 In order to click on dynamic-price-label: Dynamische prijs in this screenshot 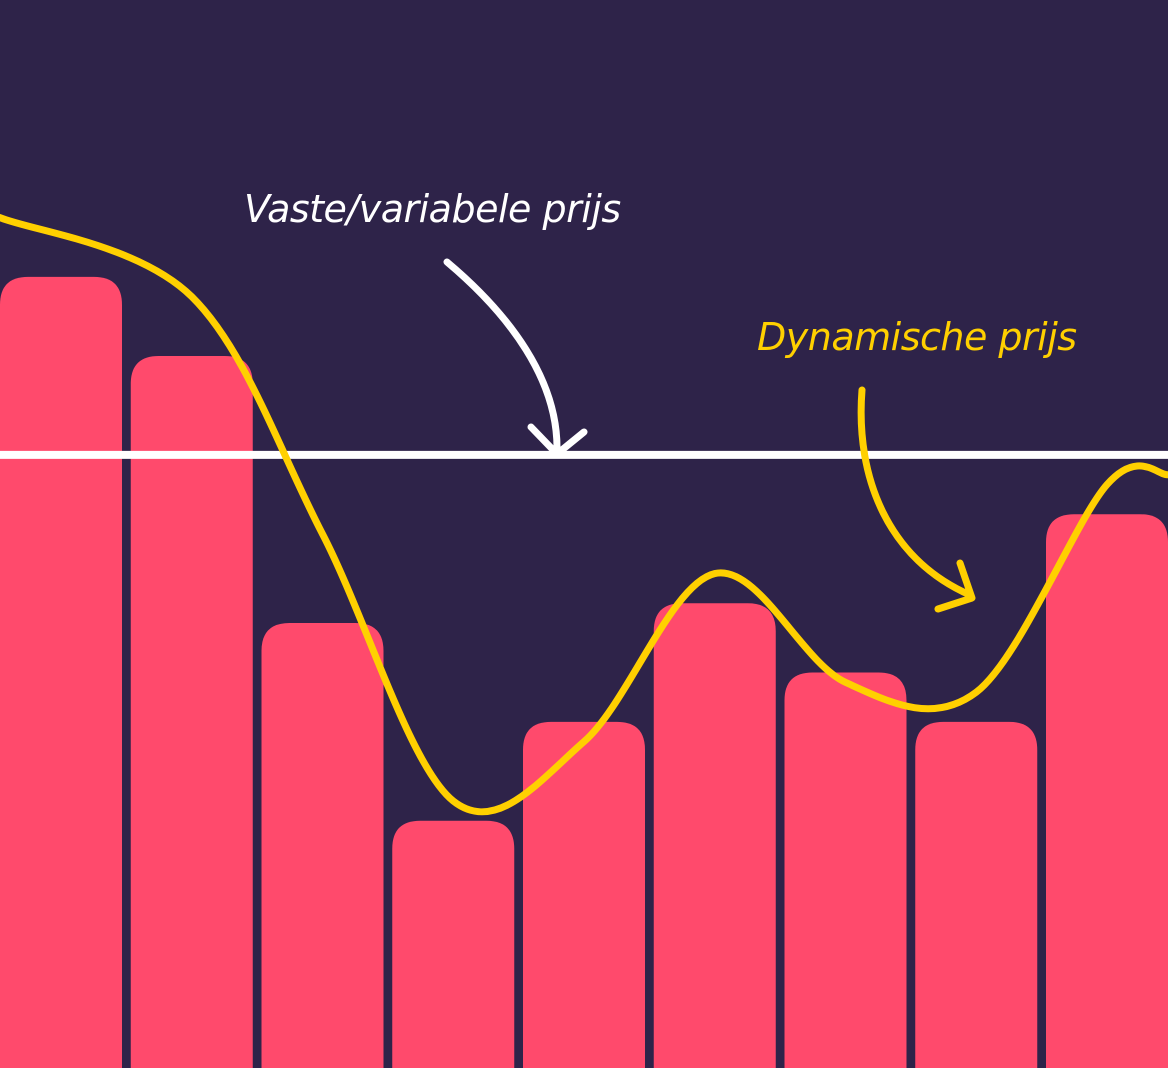, I will do `click(917, 337)`.